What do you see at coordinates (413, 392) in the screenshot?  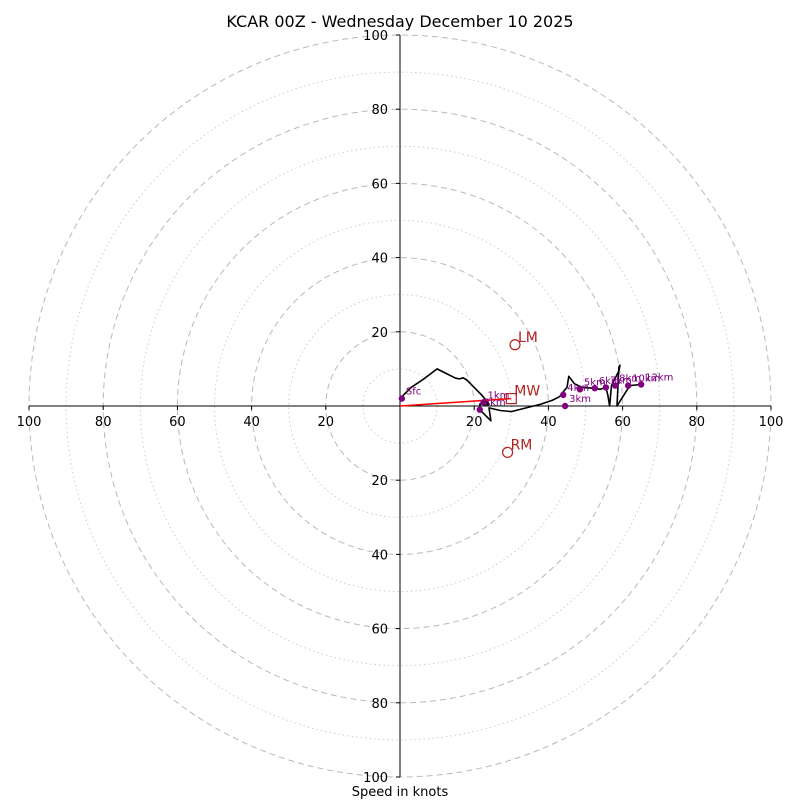 I see `height-label-sfc: Sfc` at bounding box center [413, 392].